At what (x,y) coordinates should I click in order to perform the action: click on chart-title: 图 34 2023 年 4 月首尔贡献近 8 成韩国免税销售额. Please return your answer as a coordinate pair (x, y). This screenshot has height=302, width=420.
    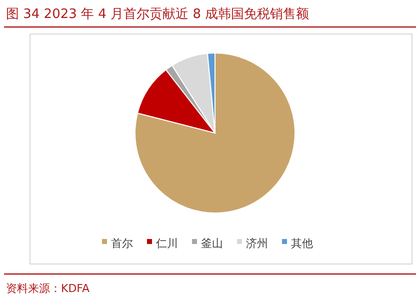
    Looking at the image, I should click on (158, 14).